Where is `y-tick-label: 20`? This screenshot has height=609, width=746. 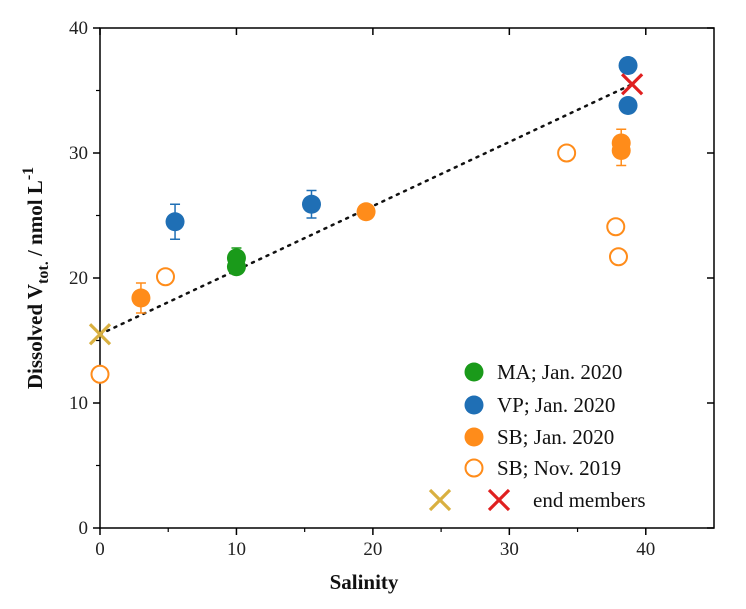 y-tick-label: 20 is located at coordinates (78, 278).